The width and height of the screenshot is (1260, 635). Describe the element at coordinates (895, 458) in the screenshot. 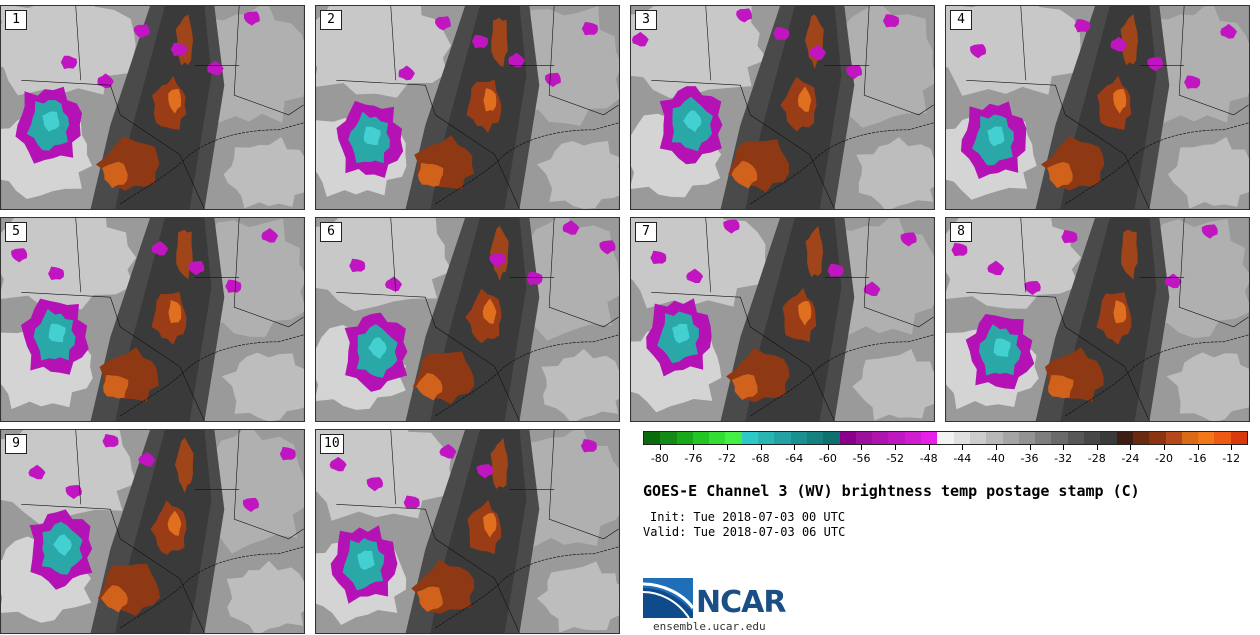

I see `colorbar-tick-label: -52` at that location.